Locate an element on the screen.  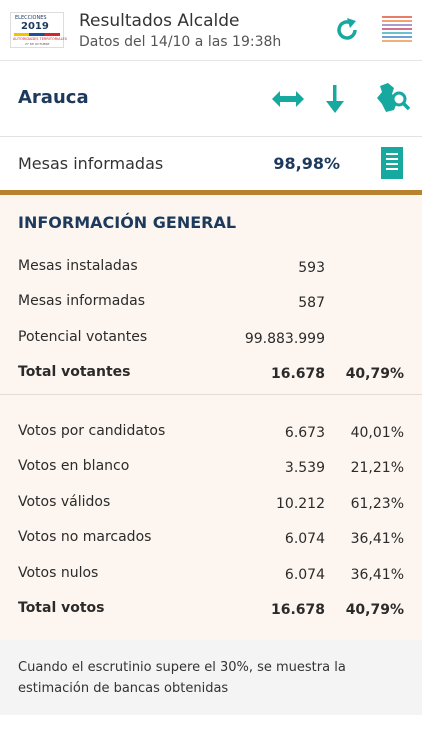
row-label: Mesas instaladas is located at coordinates (78, 266).